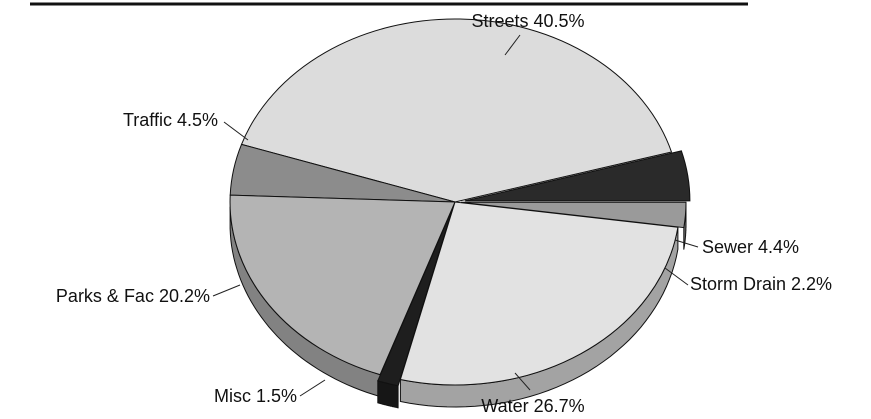  Describe the element at coordinates (236, 131) in the screenshot. I see `leader-line-traffic` at that location.